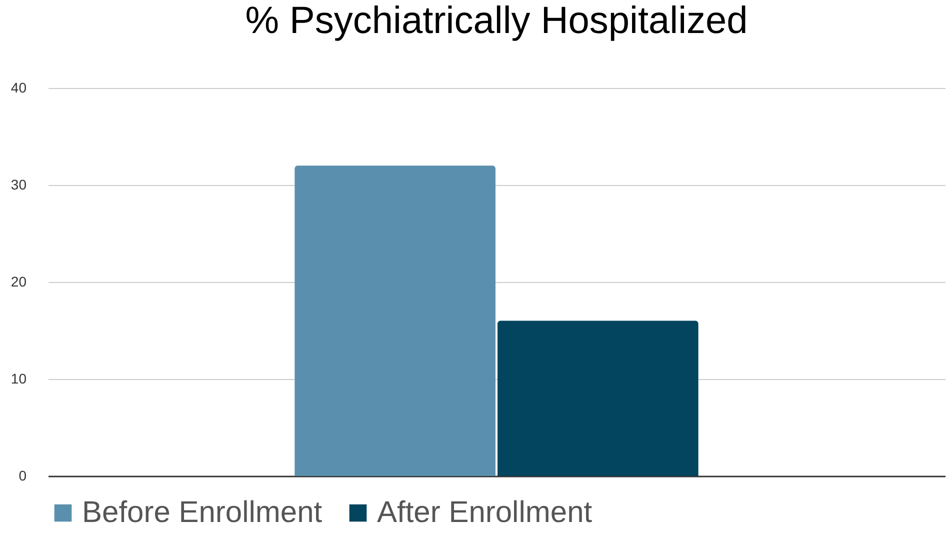 Image resolution: width=948 pixels, height=548 pixels. Describe the element at coordinates (18, 88) in the screenshot. I see `y-tick-label: 40` at that location.